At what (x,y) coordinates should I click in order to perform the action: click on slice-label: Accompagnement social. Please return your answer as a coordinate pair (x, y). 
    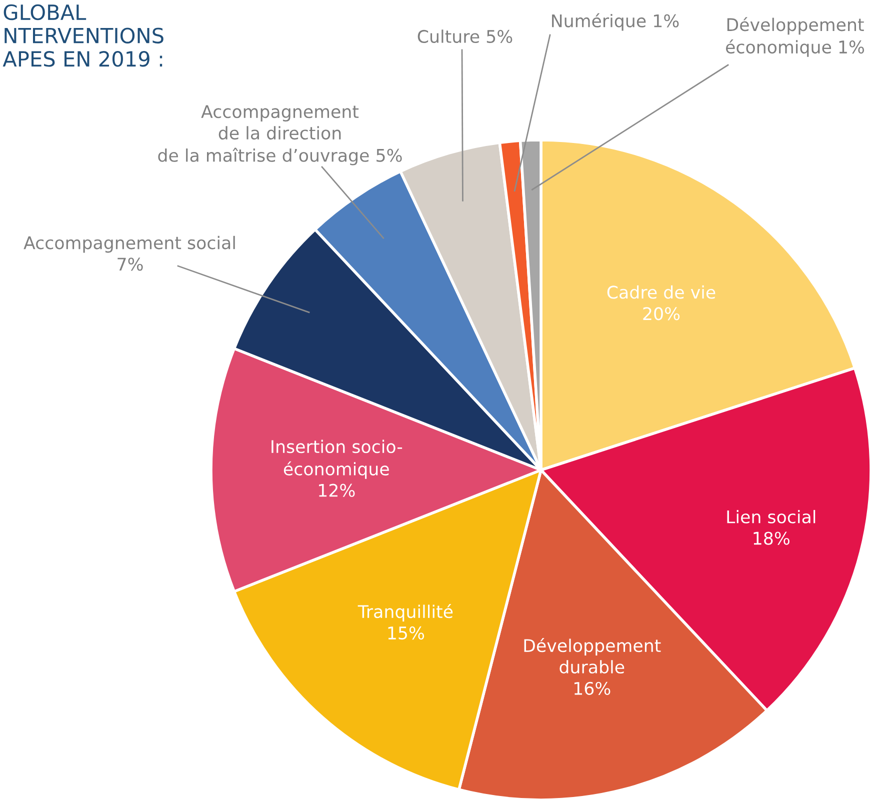
    Looking at the image, I should click on (129, 244).